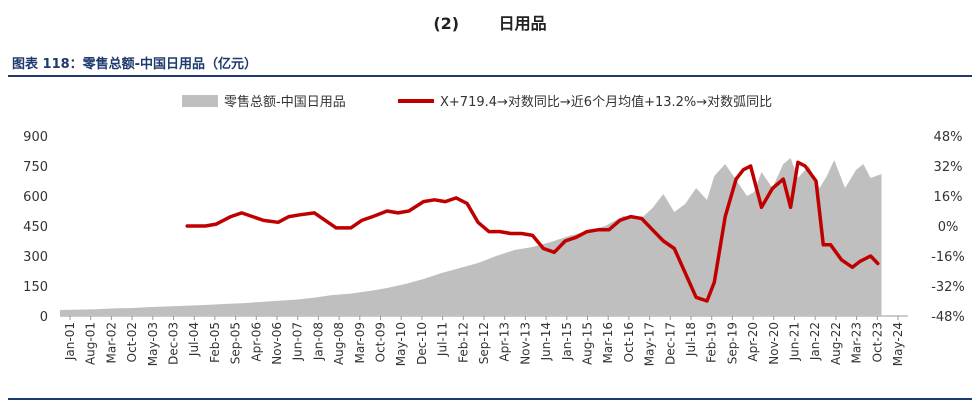 The width and height of the screenshot is (980, 406). Describe the element at coordinates (490, 22) in the screenshot. I see `section-heading: (2) 日用品` at that location.